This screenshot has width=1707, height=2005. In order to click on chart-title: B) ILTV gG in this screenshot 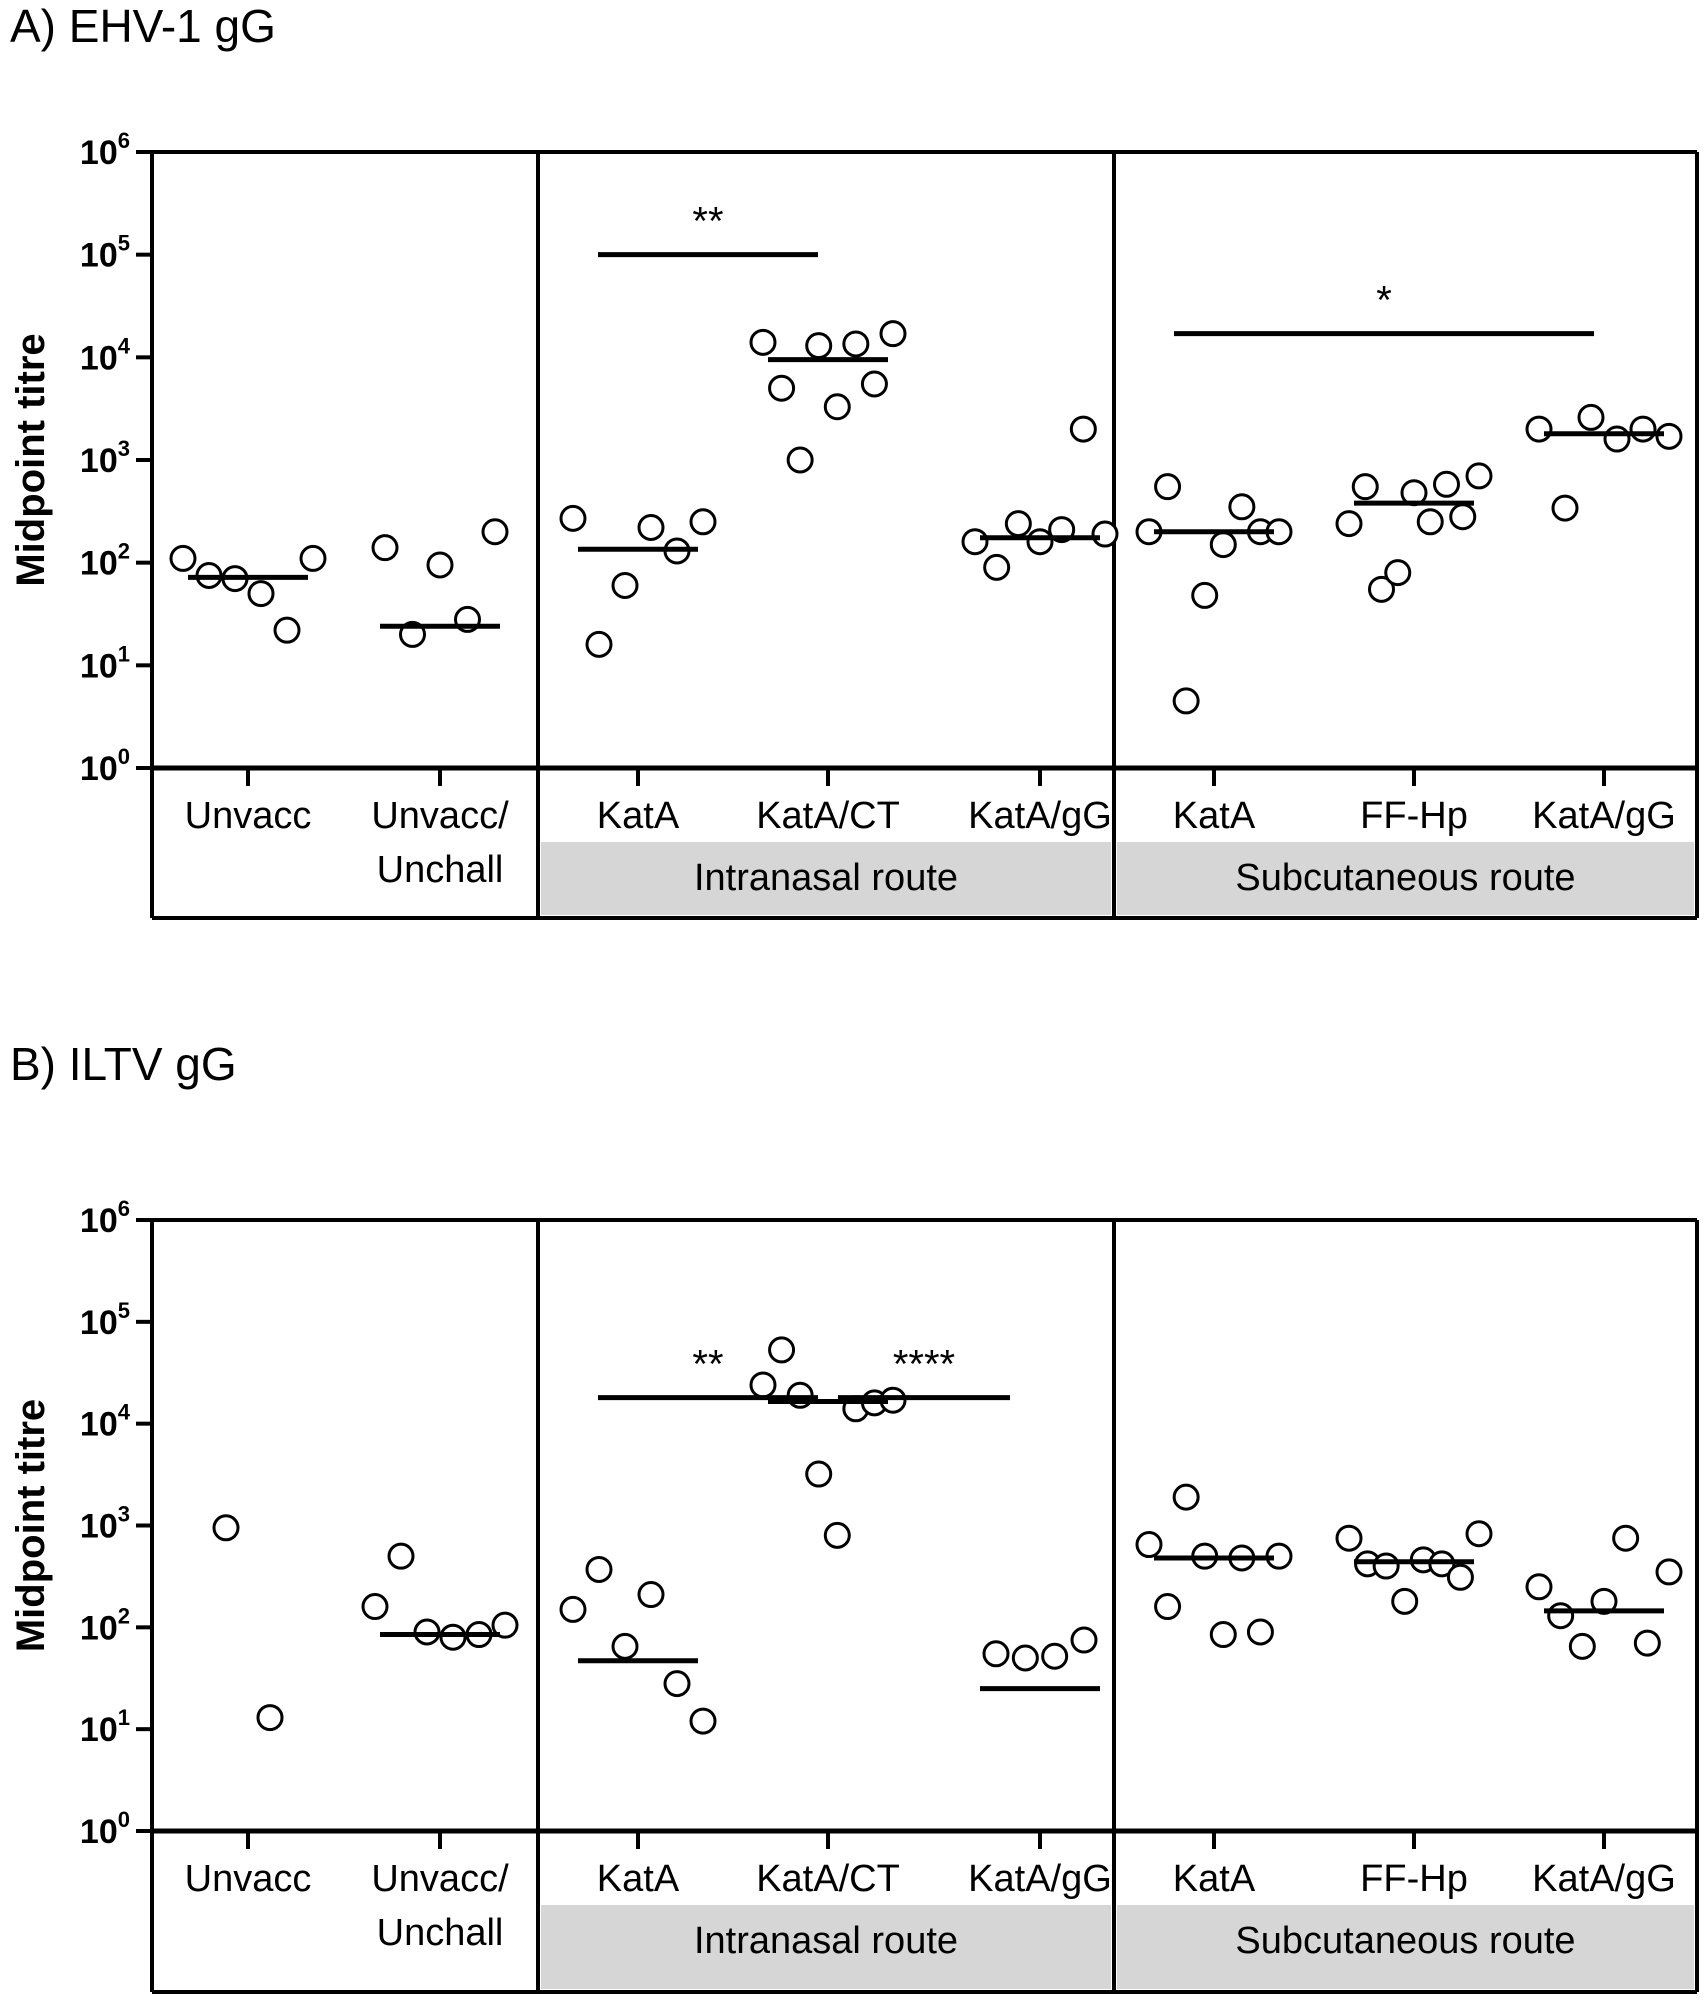, I will do `click(123, 1064)`.